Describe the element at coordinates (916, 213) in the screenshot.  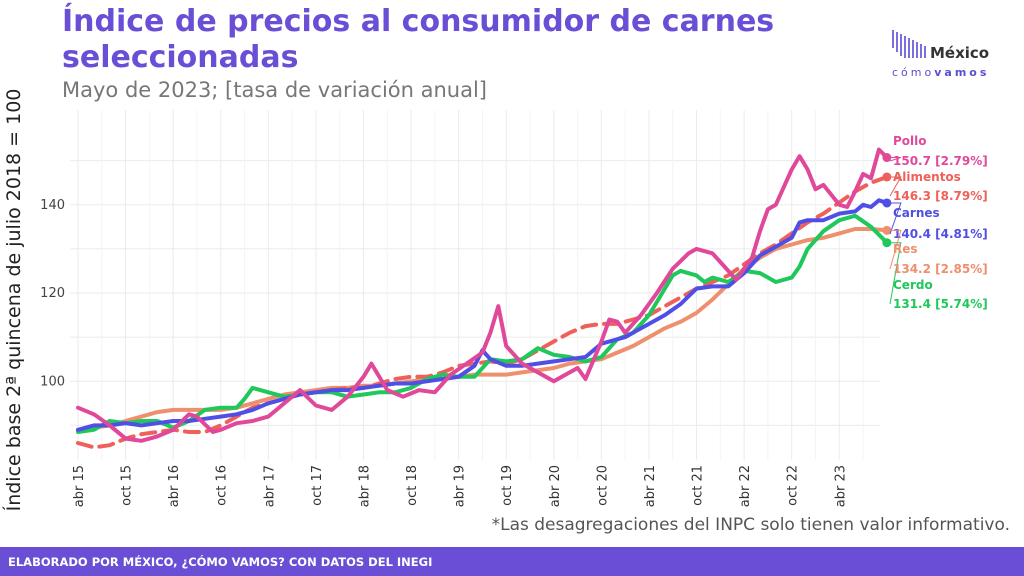
I see `series-name-carnes: Carnes` at that location.